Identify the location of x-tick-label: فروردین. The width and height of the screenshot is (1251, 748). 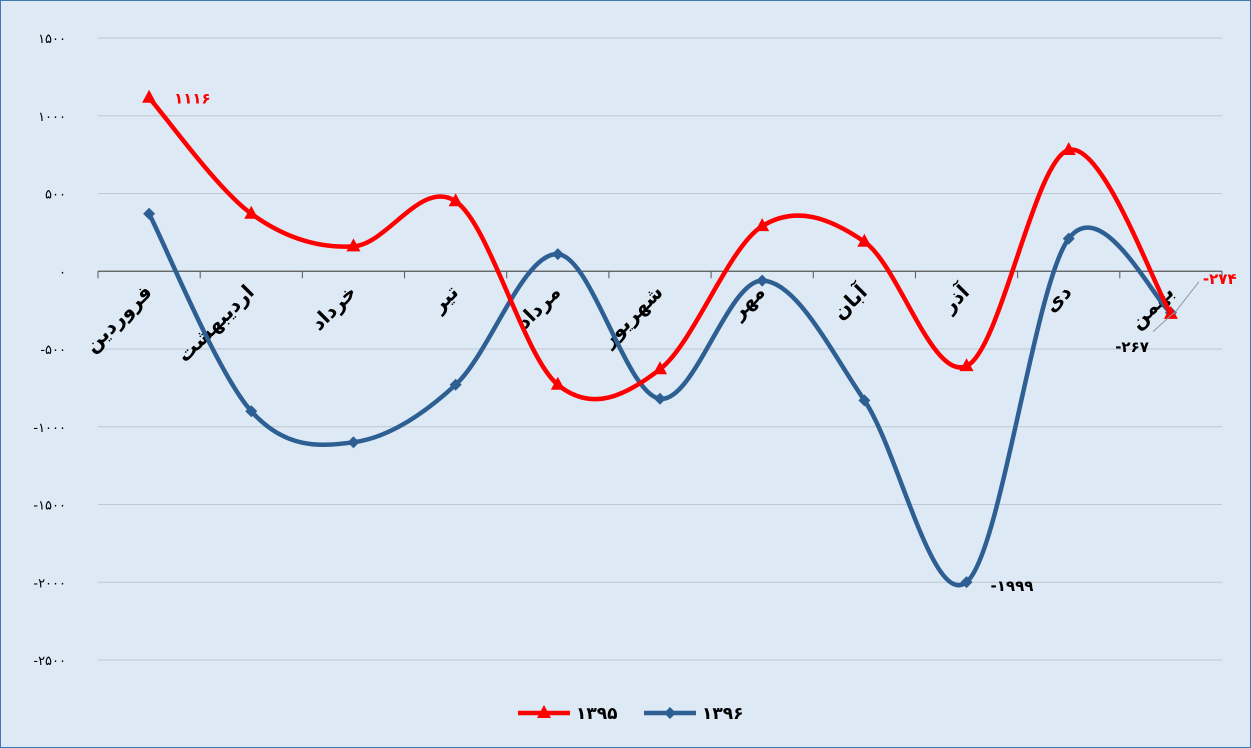
(117, 318).